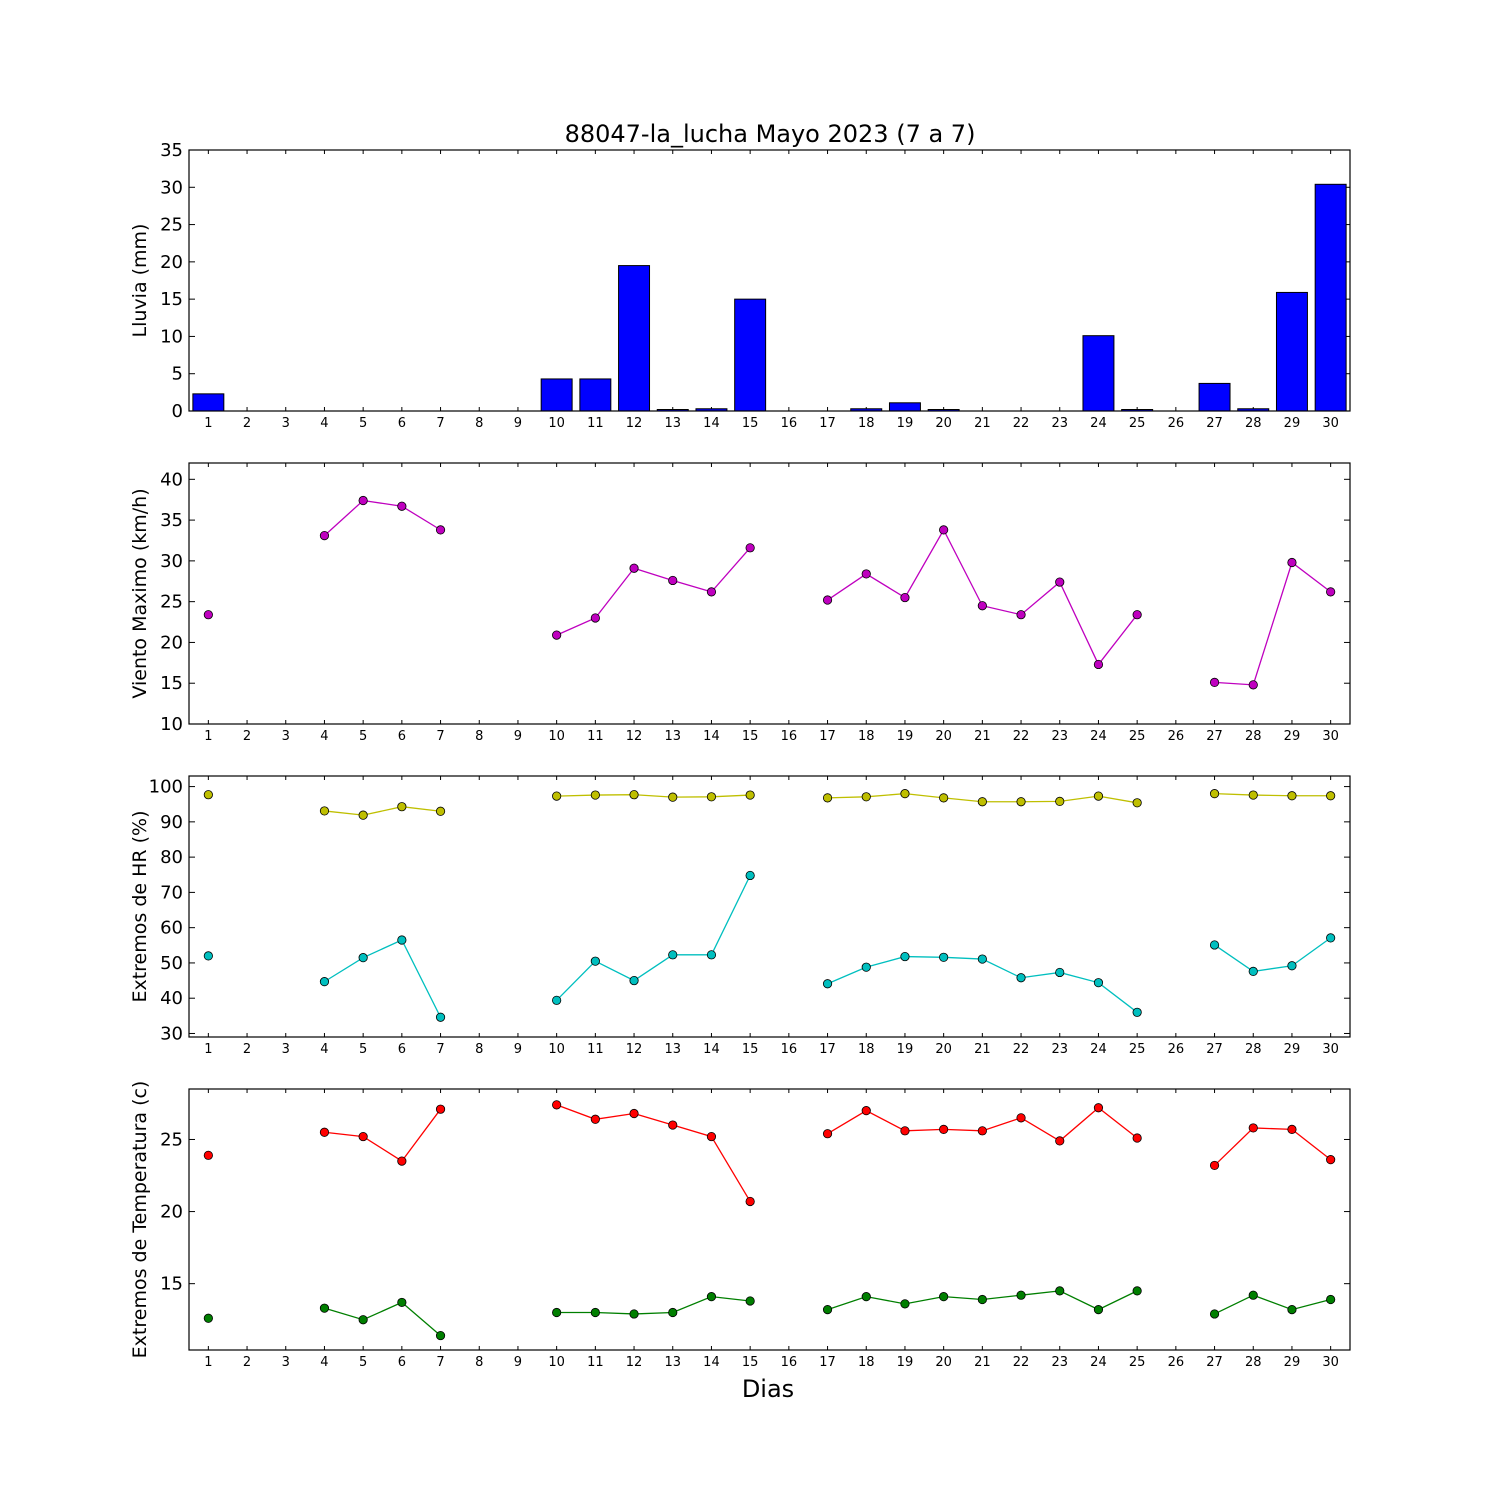 The image size is (1500, 1500). I want to click on x-tick-label: 30, so click(1330, 1362).